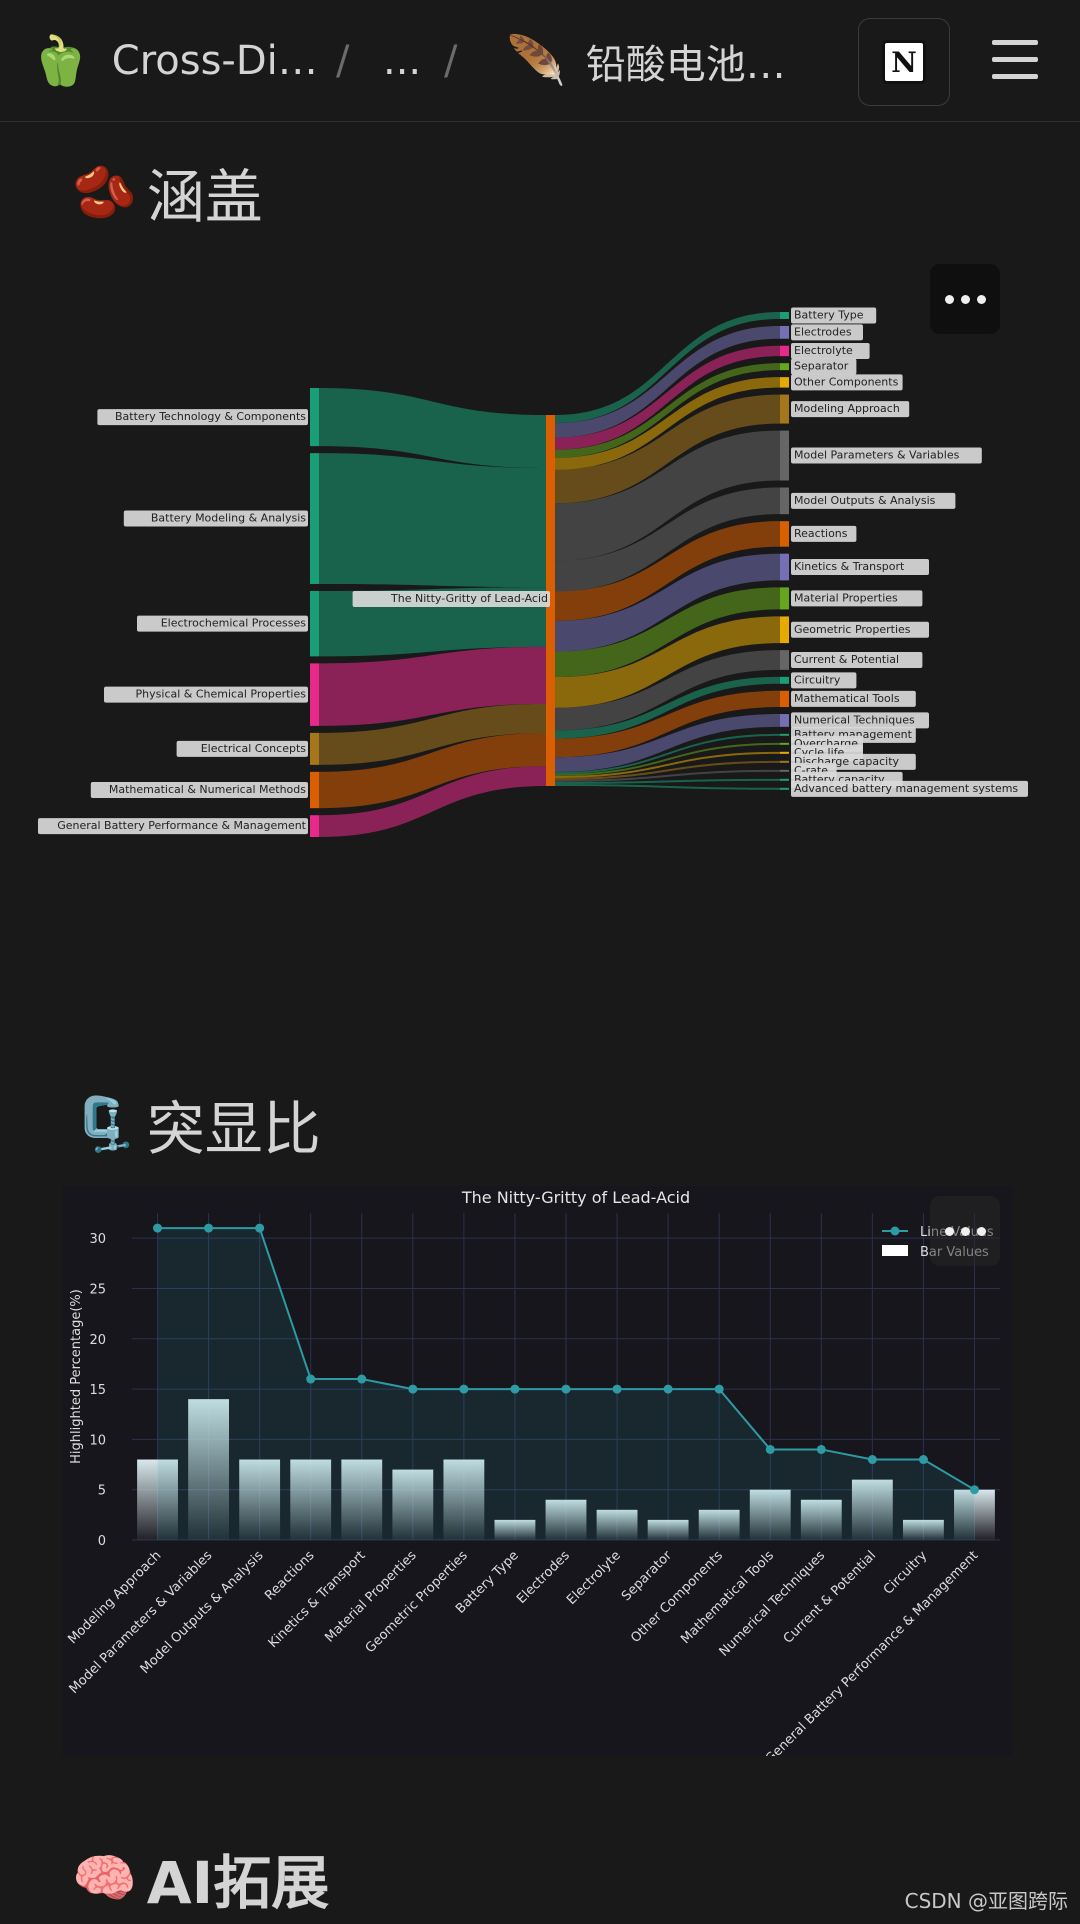  Describe the element at coordinates (104, 192) in the screenshot. I see `beans-icon: 🫘` at that location.